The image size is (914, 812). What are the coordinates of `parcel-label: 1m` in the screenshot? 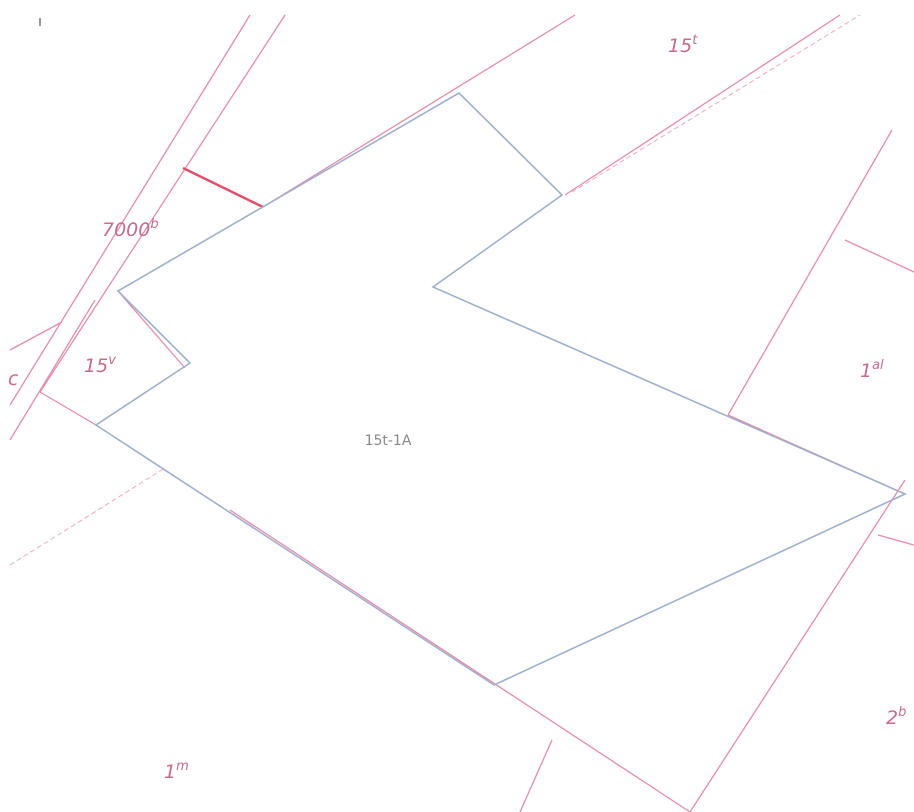 It's located at (176, 771).